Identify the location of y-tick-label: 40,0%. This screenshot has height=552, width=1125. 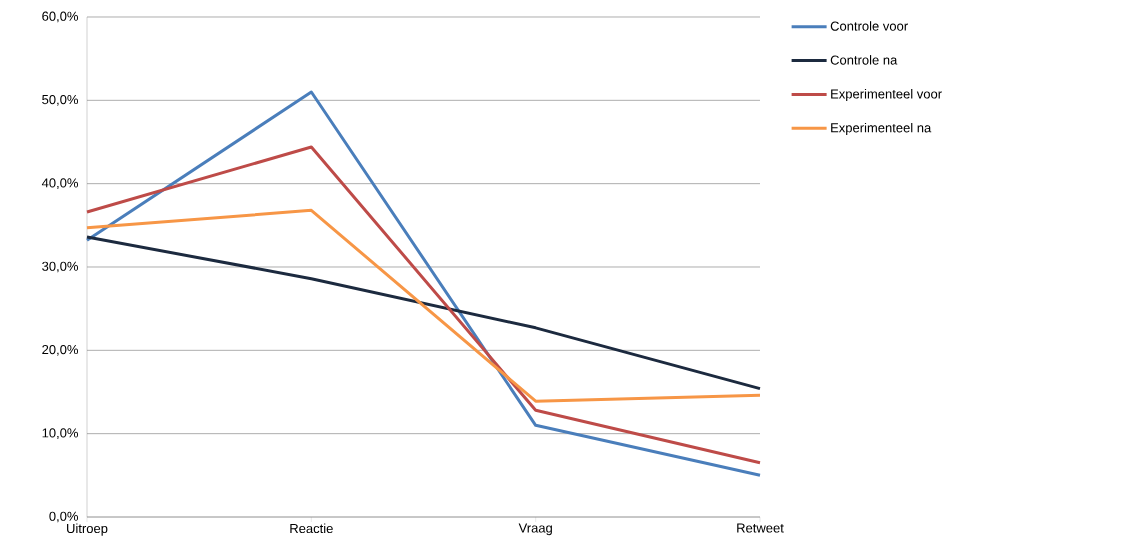
(60, 184).